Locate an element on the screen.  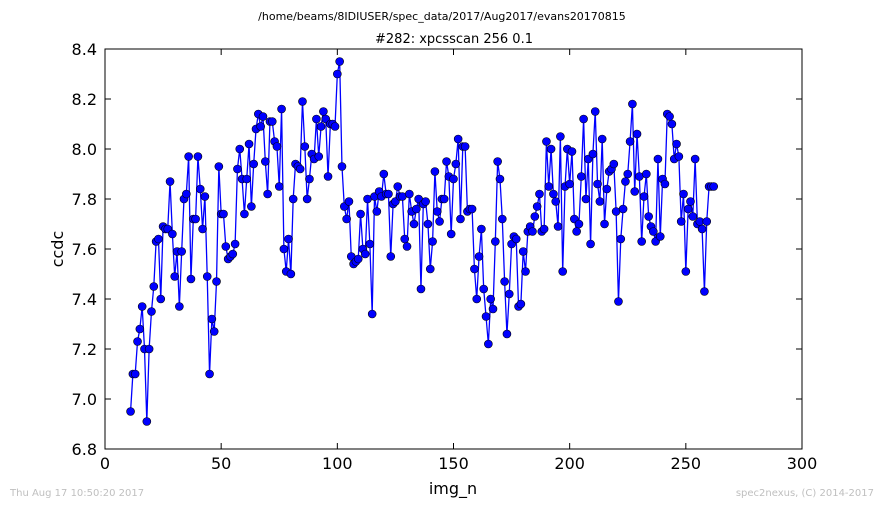
x-tick-label: 100 is located at coordinates (337, 463).